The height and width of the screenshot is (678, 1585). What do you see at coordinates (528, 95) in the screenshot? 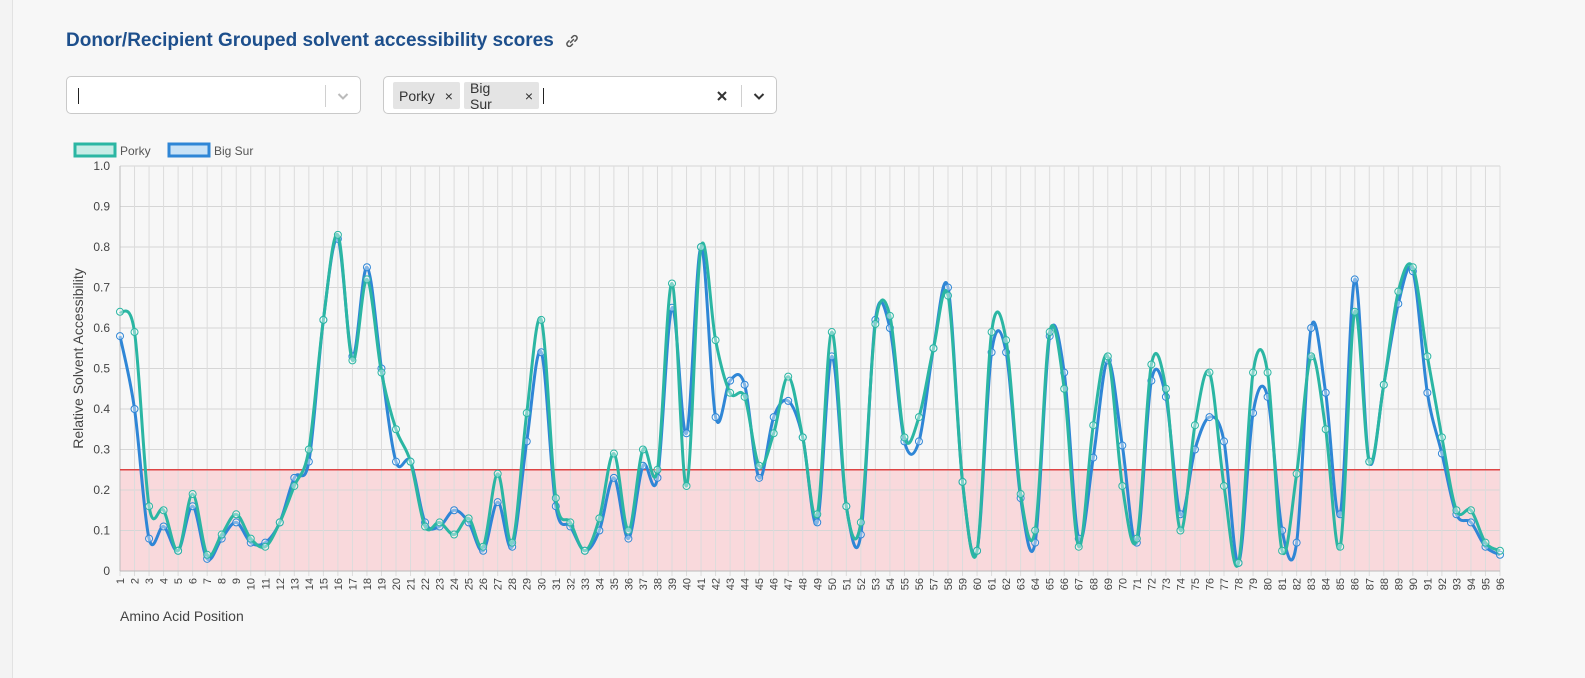
I see `remove-tag-big-sur: ×` at bounding box center [528, 95].